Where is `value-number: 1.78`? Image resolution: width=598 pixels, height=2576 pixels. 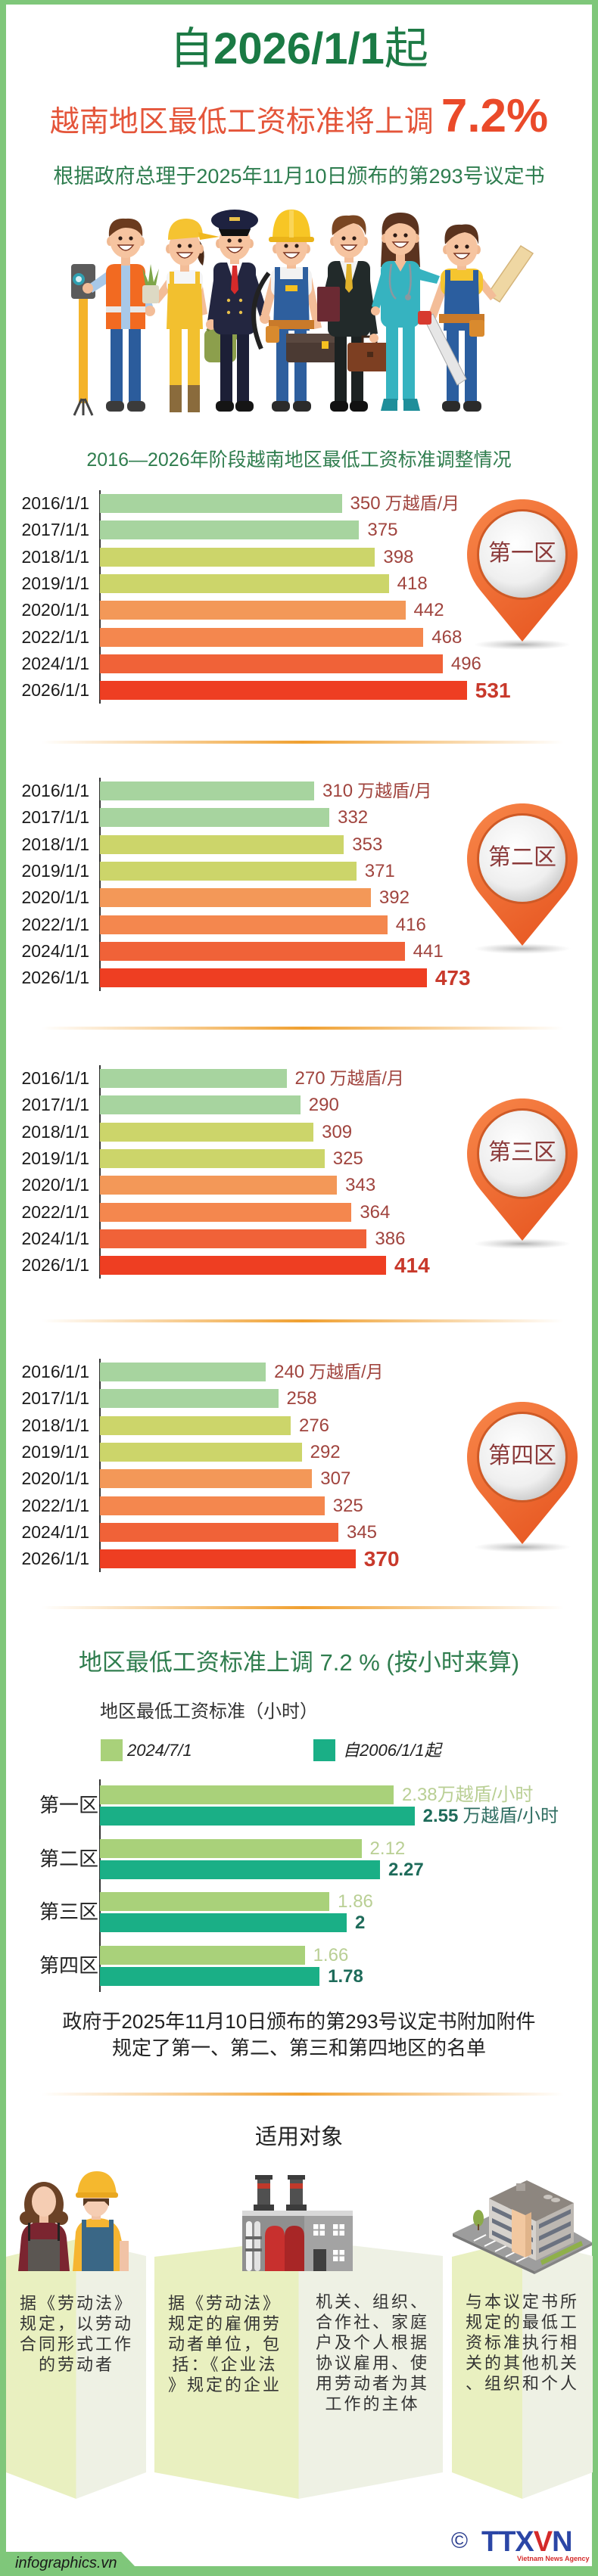
value-number: 1.78 is located at coordinates (345, 1976).